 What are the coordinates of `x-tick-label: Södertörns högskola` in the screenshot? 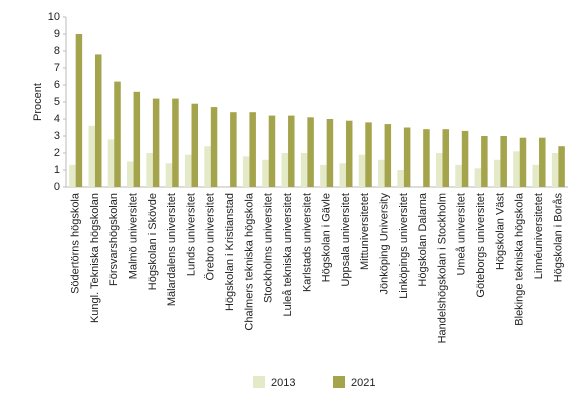 It's located at (76, 243).